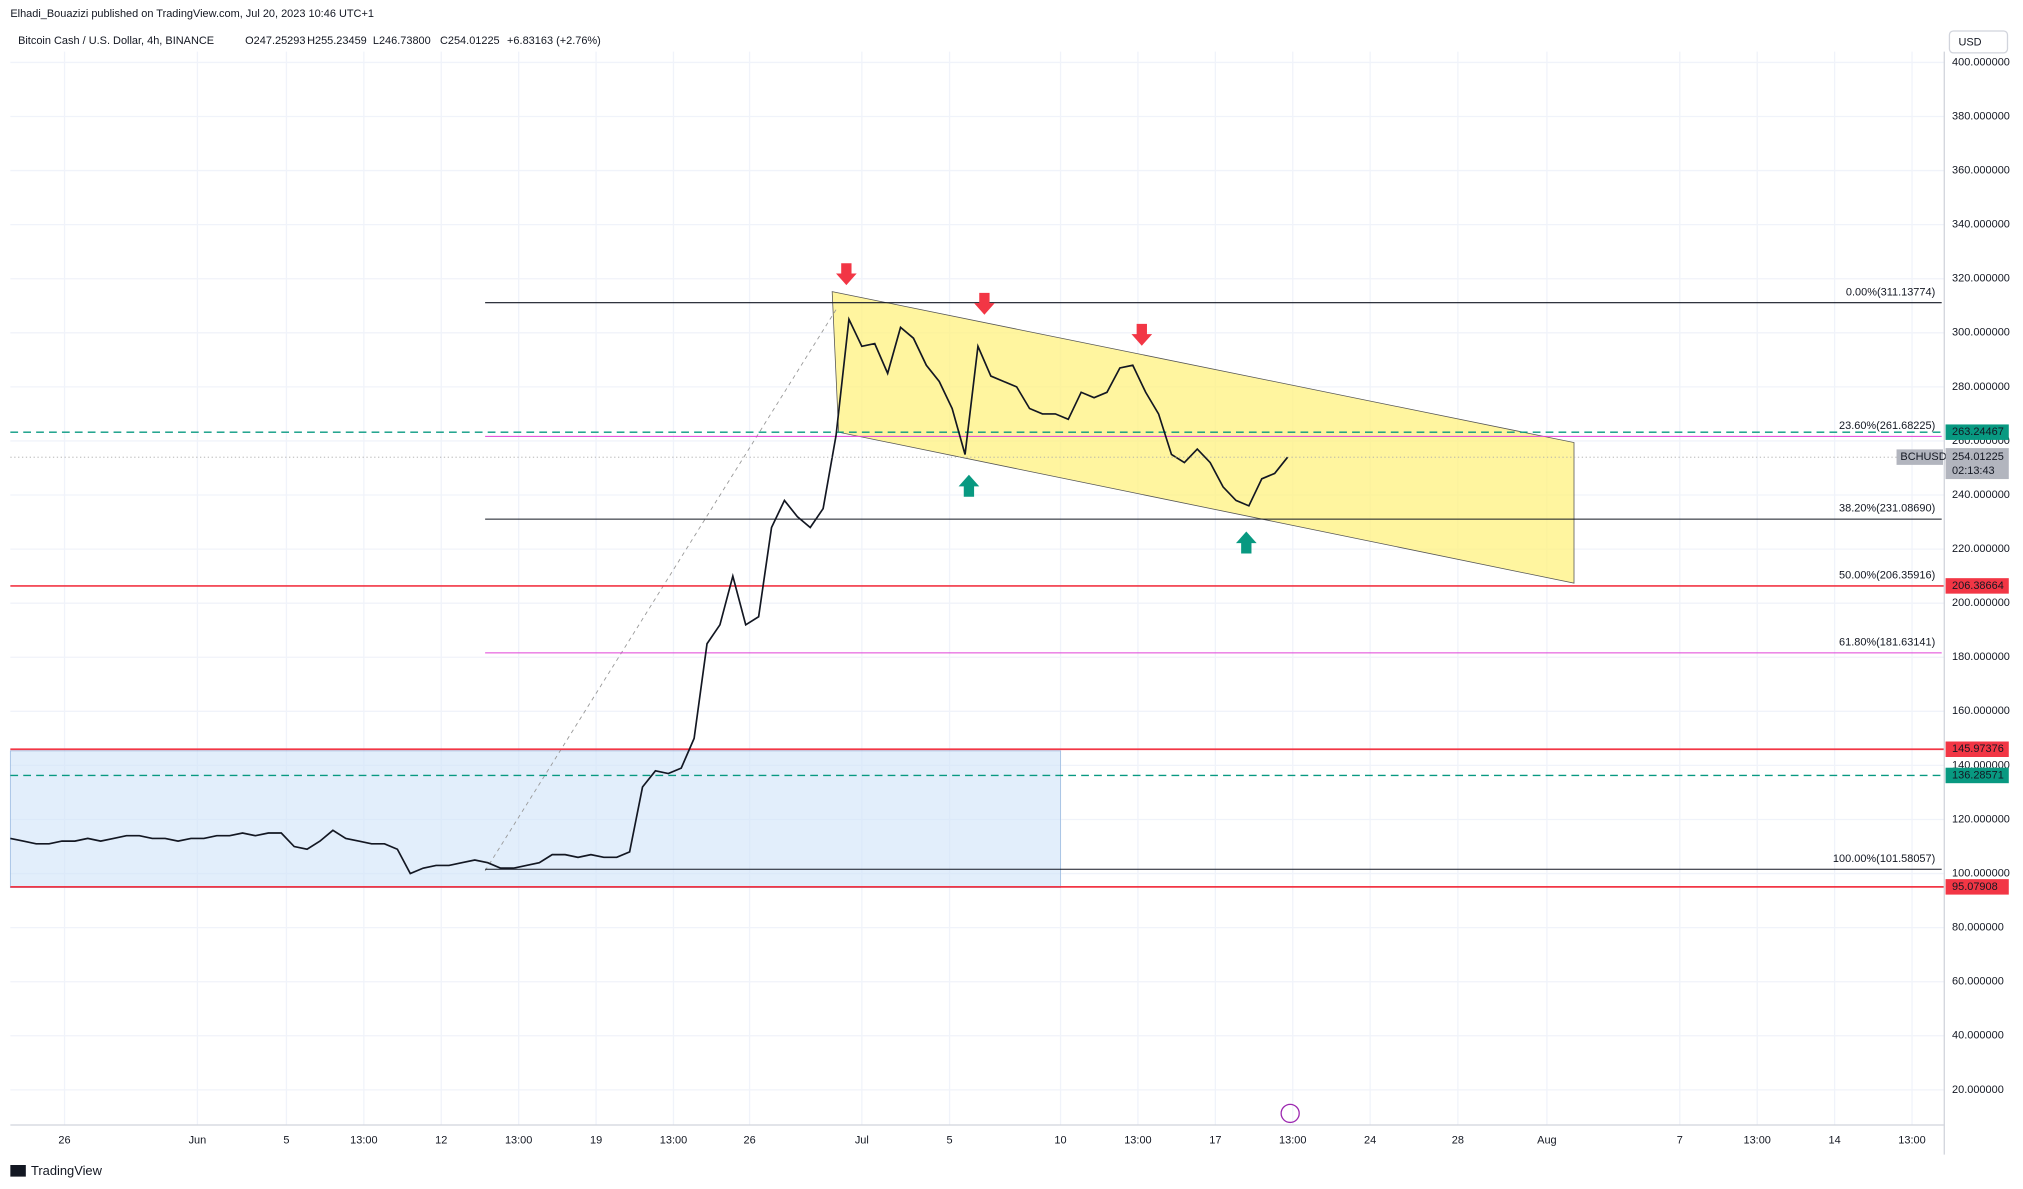 The height and width of the screenshot is (1189, 2023). Describe the element at coordinates (1290, 1113) in the screenshot. I see `event-icon` at that location.